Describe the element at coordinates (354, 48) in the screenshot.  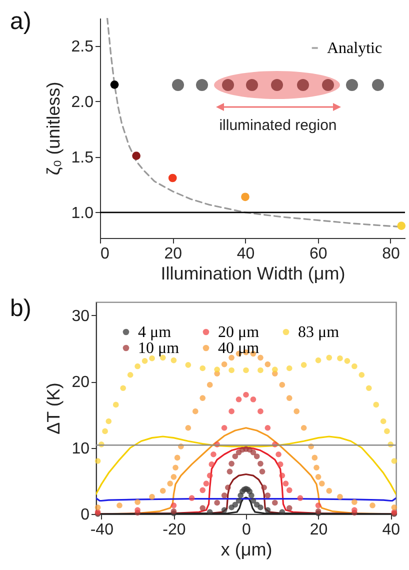
I see `legend-label: Analytic` at that location.